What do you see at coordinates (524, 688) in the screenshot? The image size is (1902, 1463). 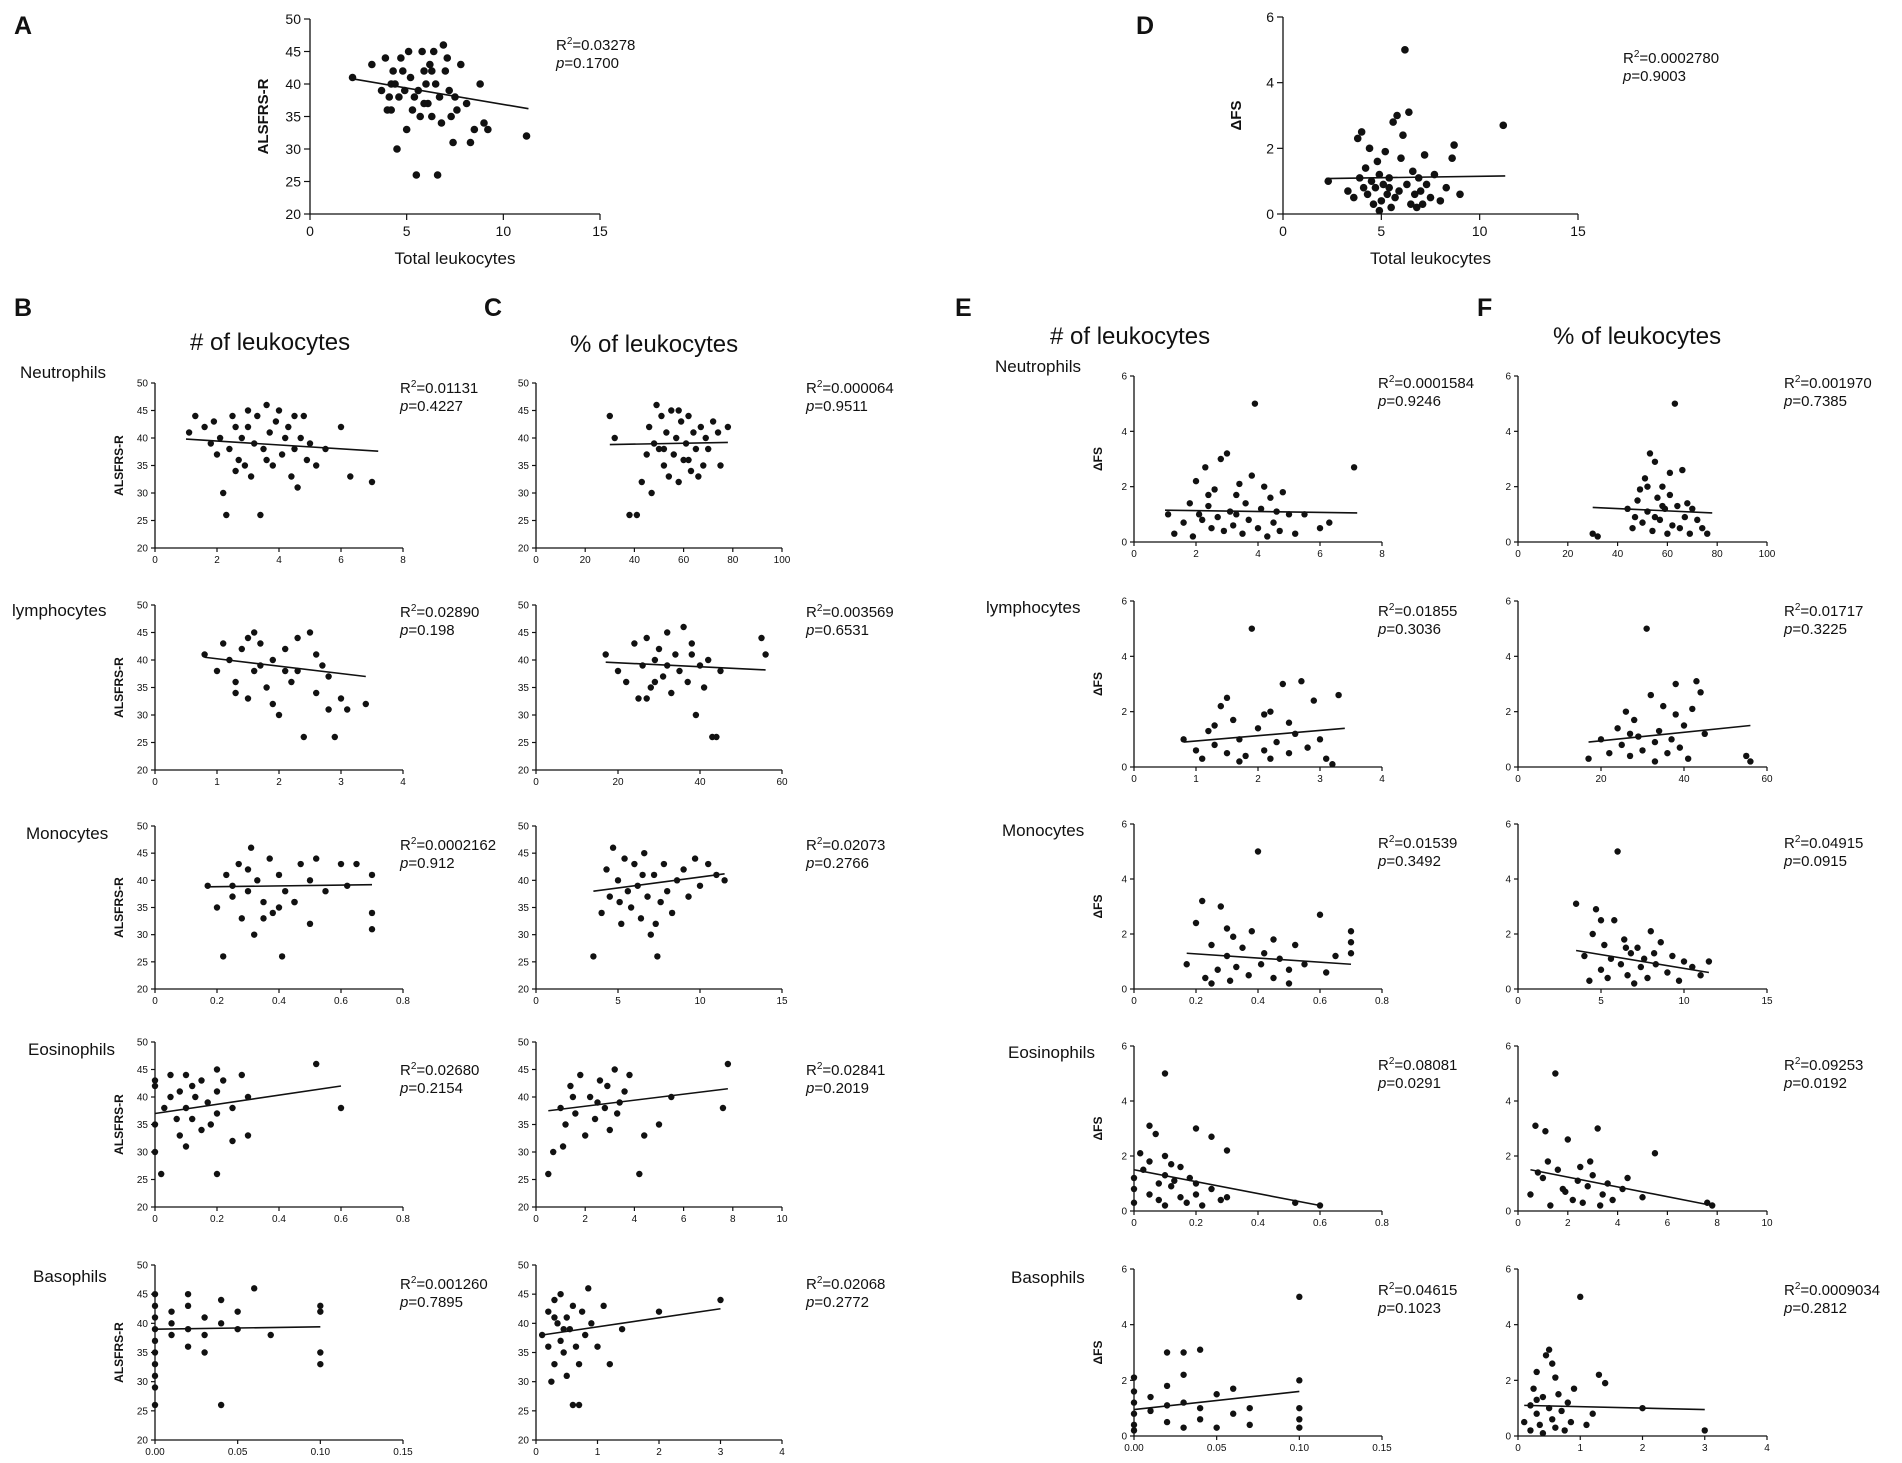 I see `y-tick-label: 35` at bounding box center [524, 688].